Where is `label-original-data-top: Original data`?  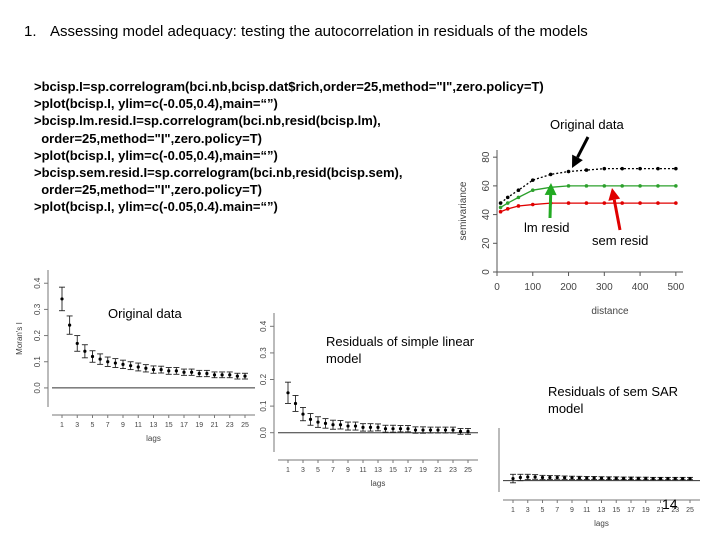 label-original-data-top: Original data is located at coordinates (587, 124).